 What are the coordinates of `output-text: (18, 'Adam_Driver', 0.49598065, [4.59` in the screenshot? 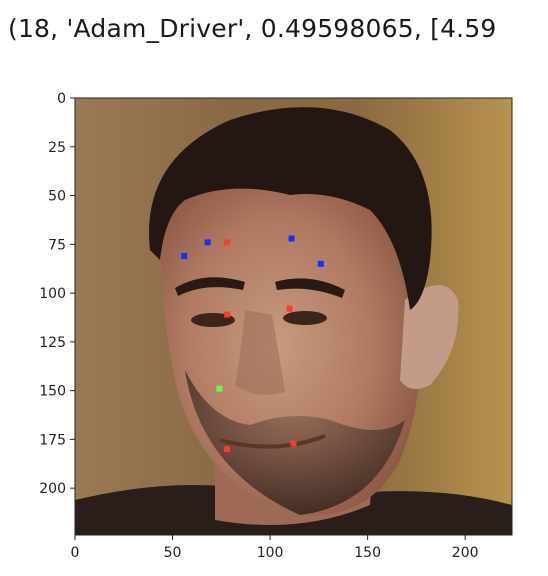 It's located at (252, 28).